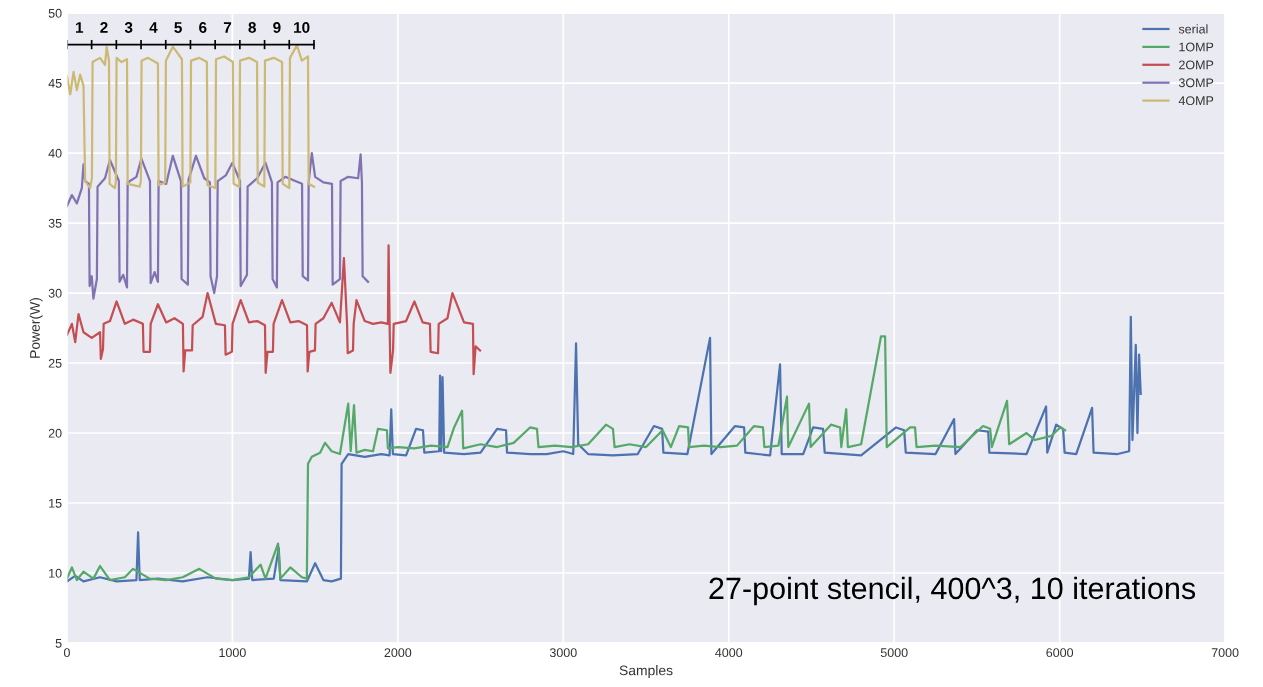  Describe the element at coordinates (55, 83) in the screenshot. I see `y-tick-label: 45` at that location.